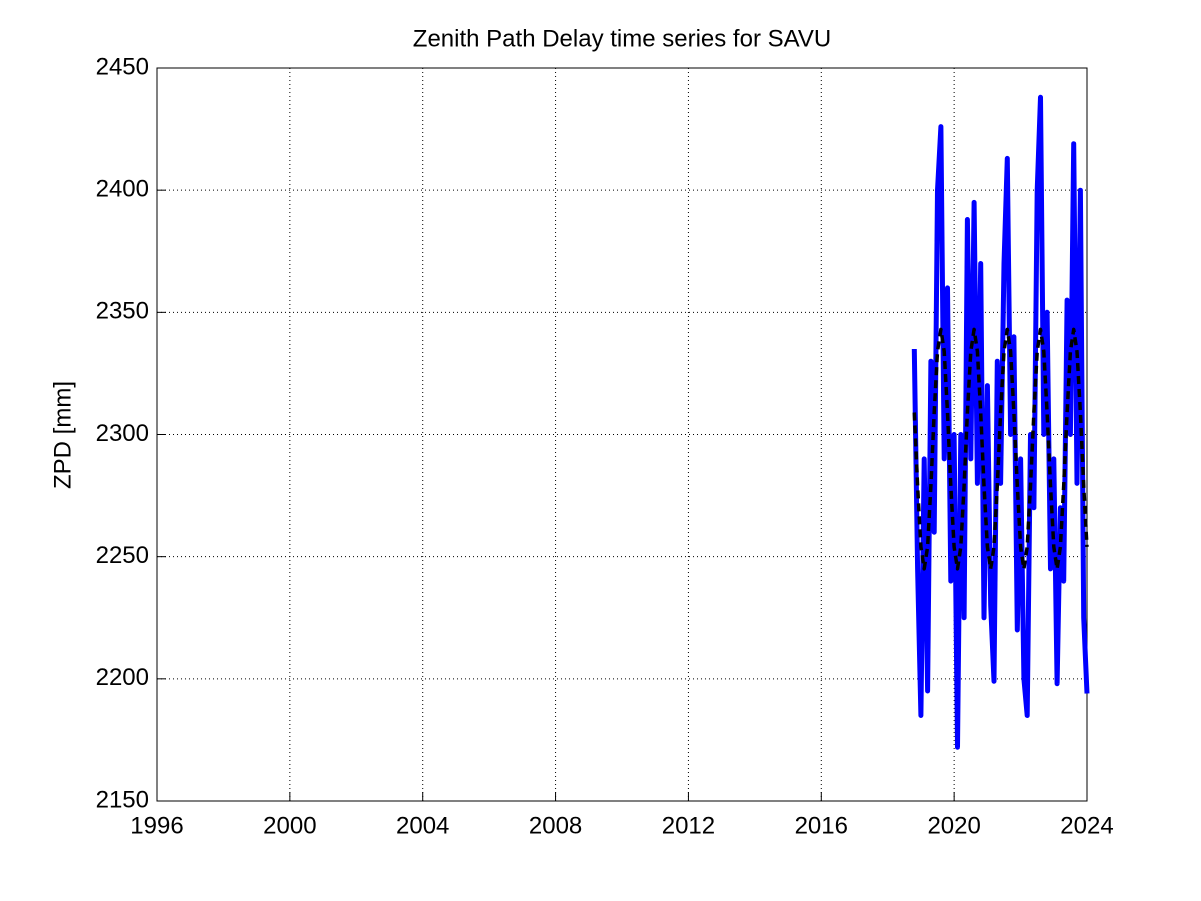 Image resolution: width=1201 pixels, height=901 pixels. What do you see at coordinates (156, 825) in the screenshot?
I see `x-tick-label: 1996` at bounding box center [156, 825].